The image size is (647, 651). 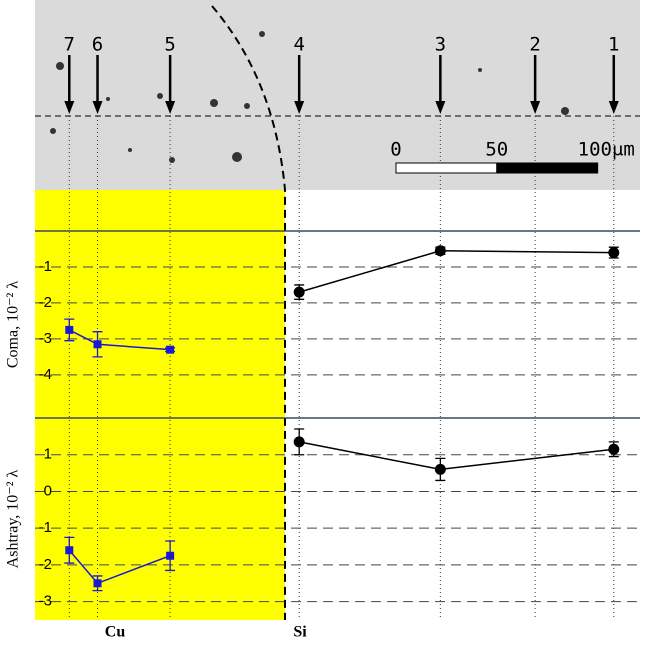 I want to click on marker-label: 5, so click(x=169, y=45).